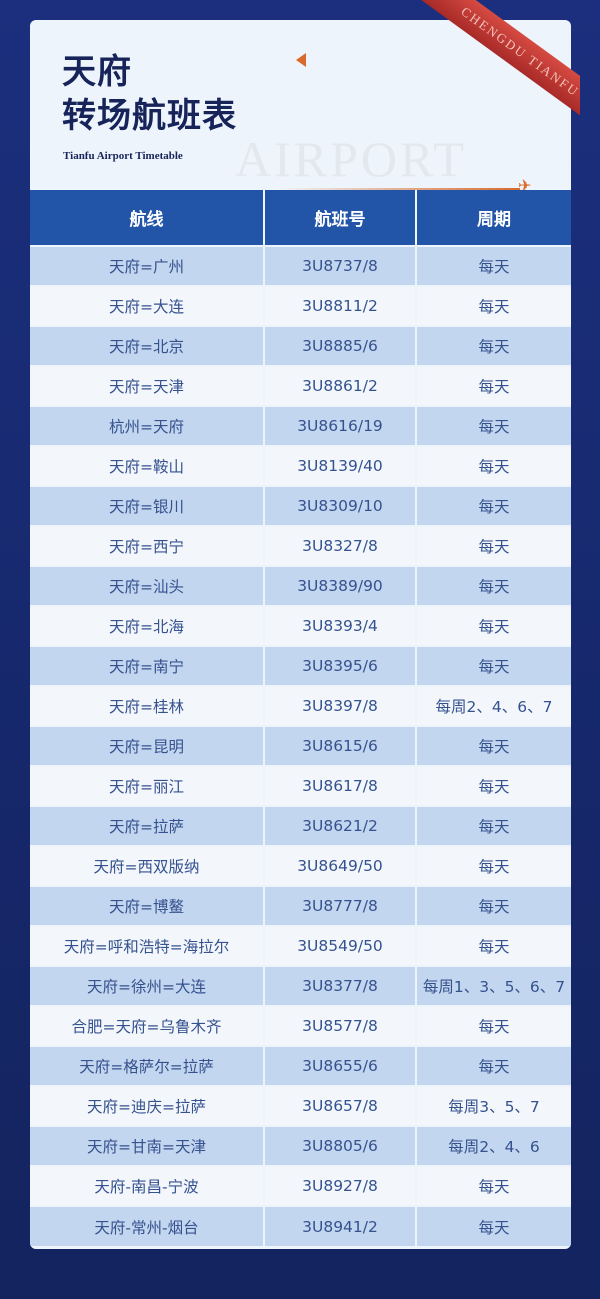  What do you see at coordinates (493, 1145) in the screenshot?
I see `cell-schedule: 每周2、4、6` at bounding box center [493, 1145].